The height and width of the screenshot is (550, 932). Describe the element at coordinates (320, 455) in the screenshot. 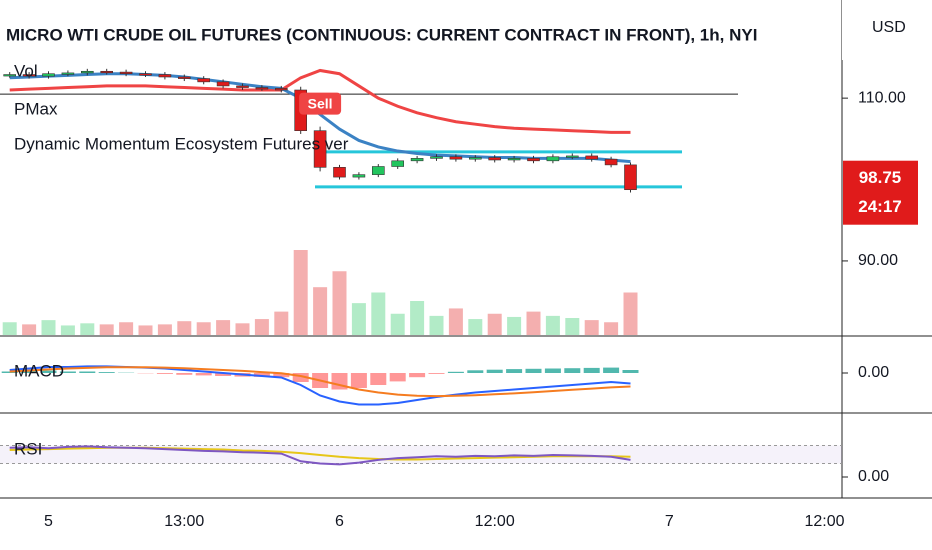

I see `rsi-line` at that location.